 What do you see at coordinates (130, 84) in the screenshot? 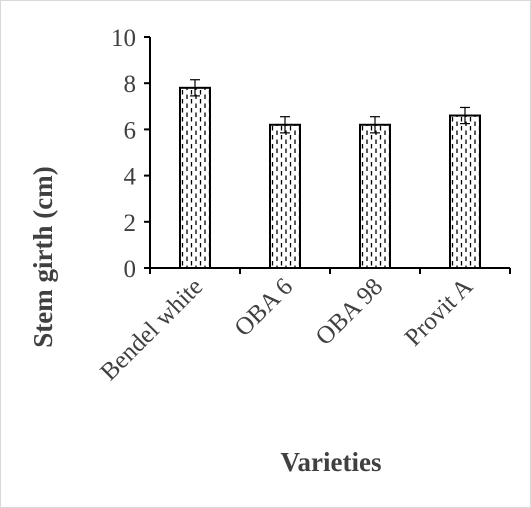
I see `y-tick-label: 8` at bounding box center [130, 84].